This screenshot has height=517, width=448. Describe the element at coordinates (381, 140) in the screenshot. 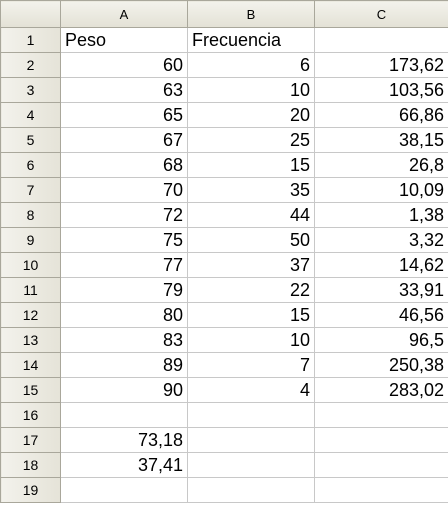

I see `cell-c5: 38,15` at that location.